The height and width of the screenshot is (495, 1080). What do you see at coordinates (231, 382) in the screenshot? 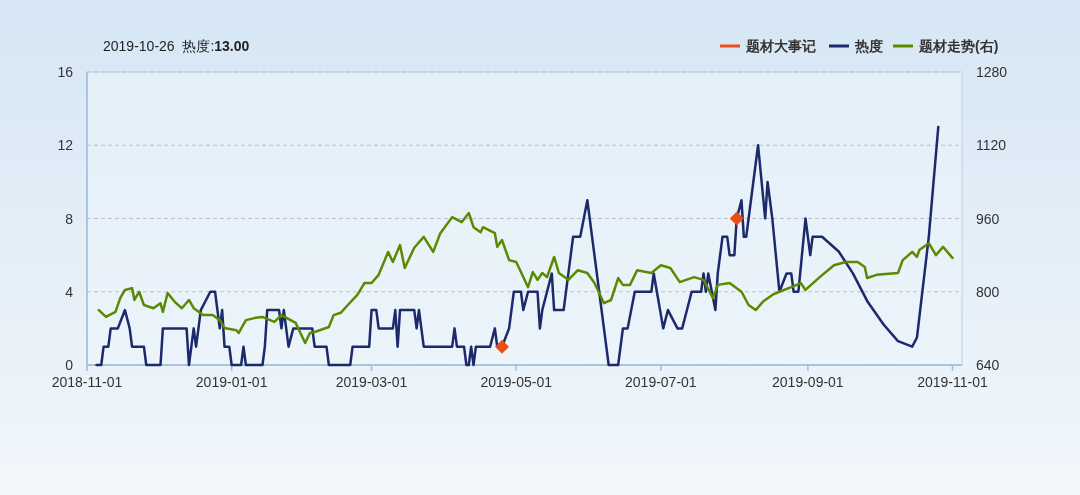
I see `x-tick-label: 2019-01-01` at bounding box center [231, 382].